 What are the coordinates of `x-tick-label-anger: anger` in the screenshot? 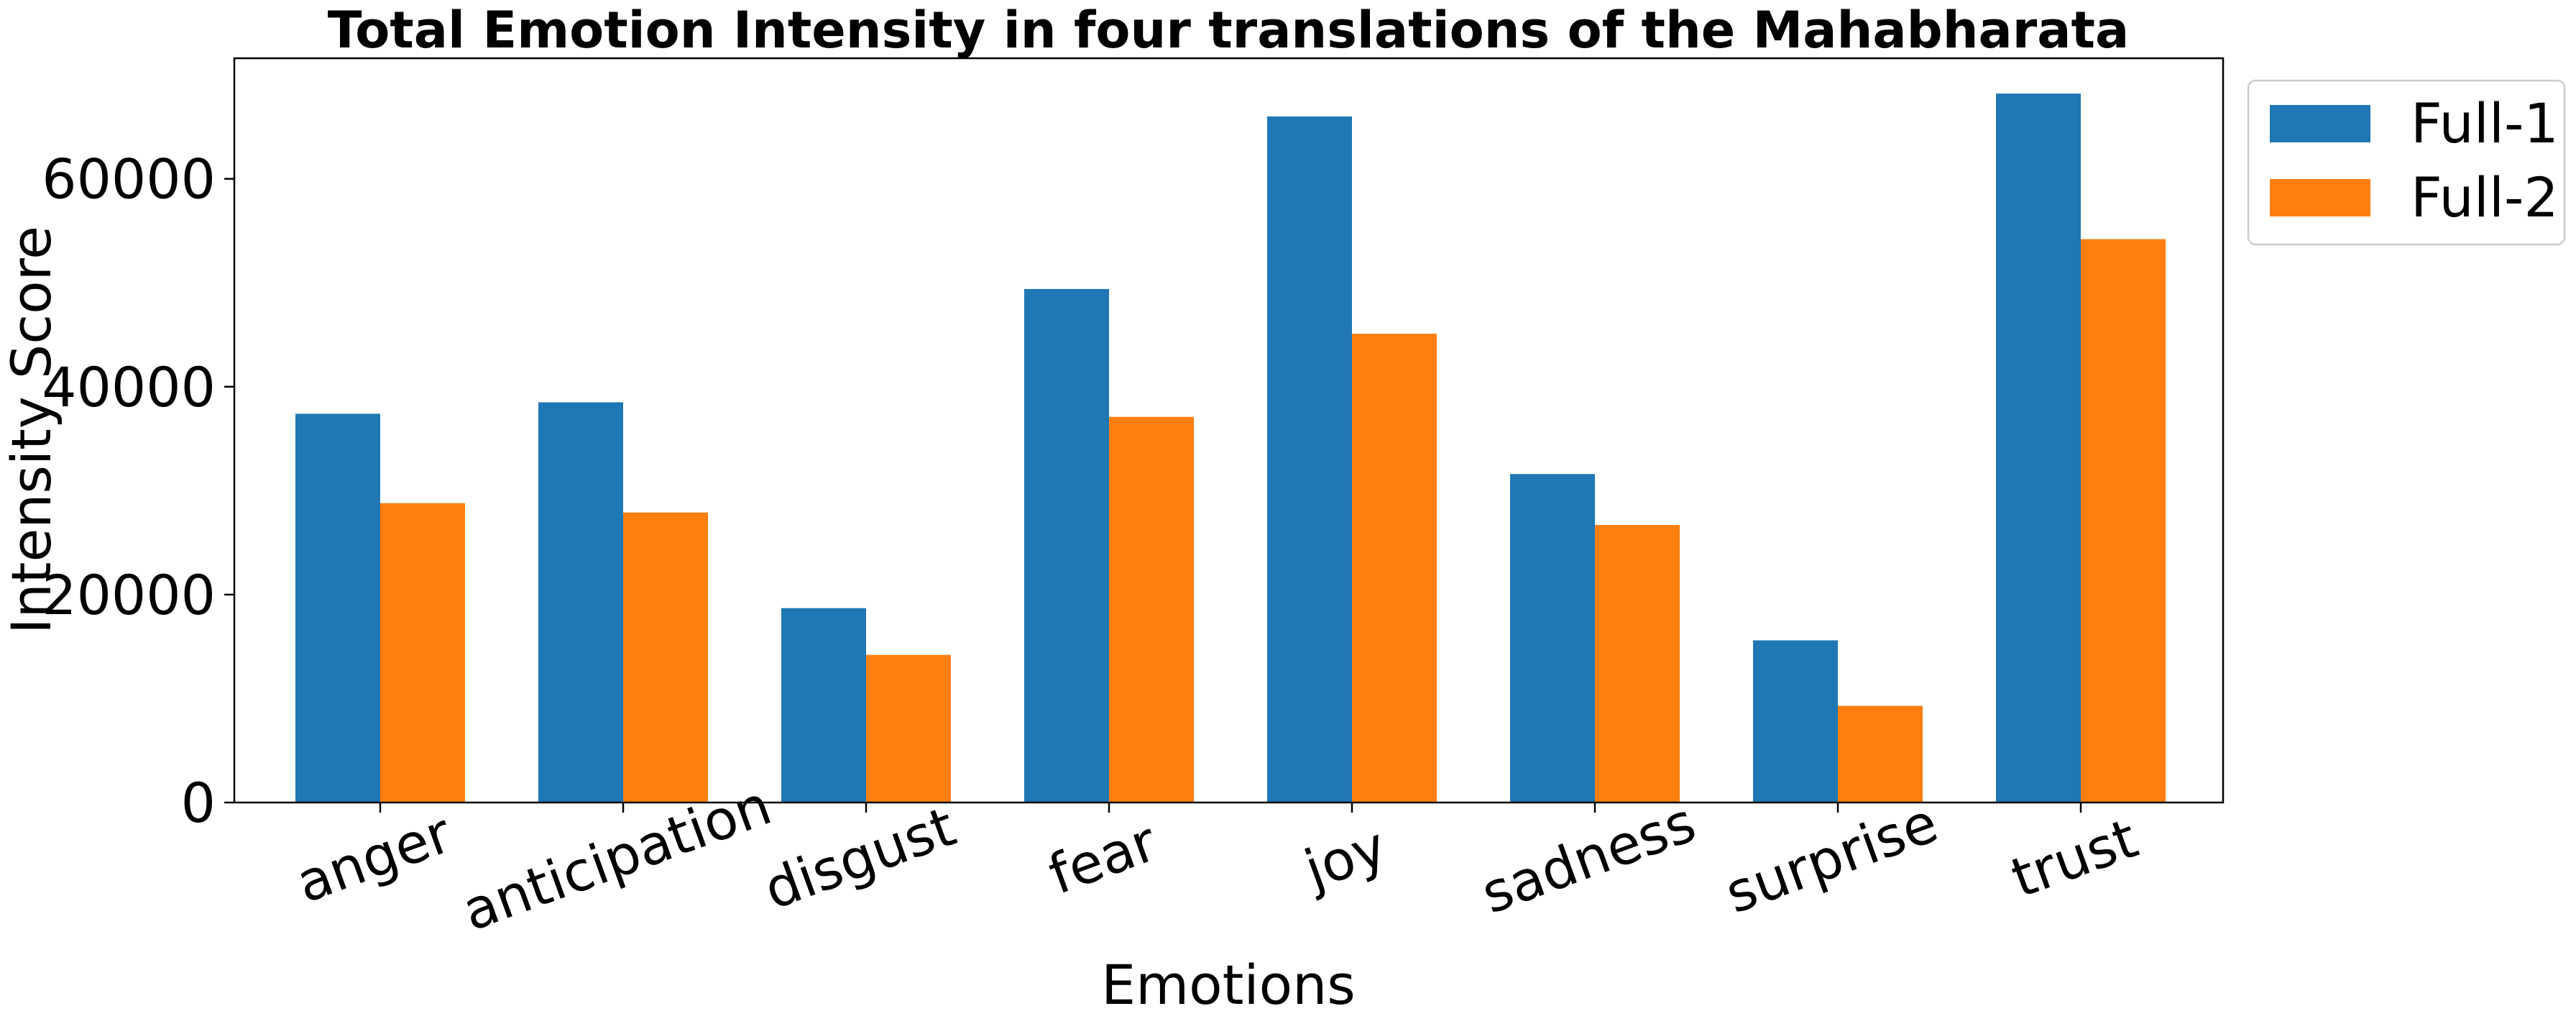 It's located at (374, 857).